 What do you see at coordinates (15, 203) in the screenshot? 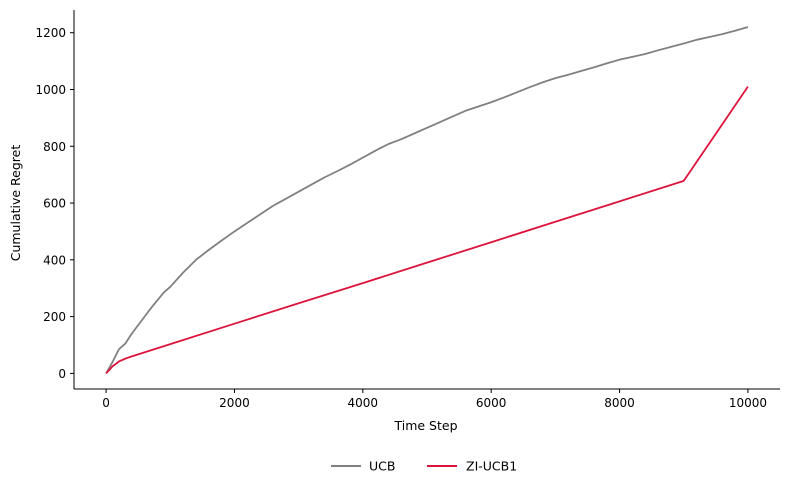
I see `y-axis-title: Cumulative Regret` at bounding box center [15, 203].